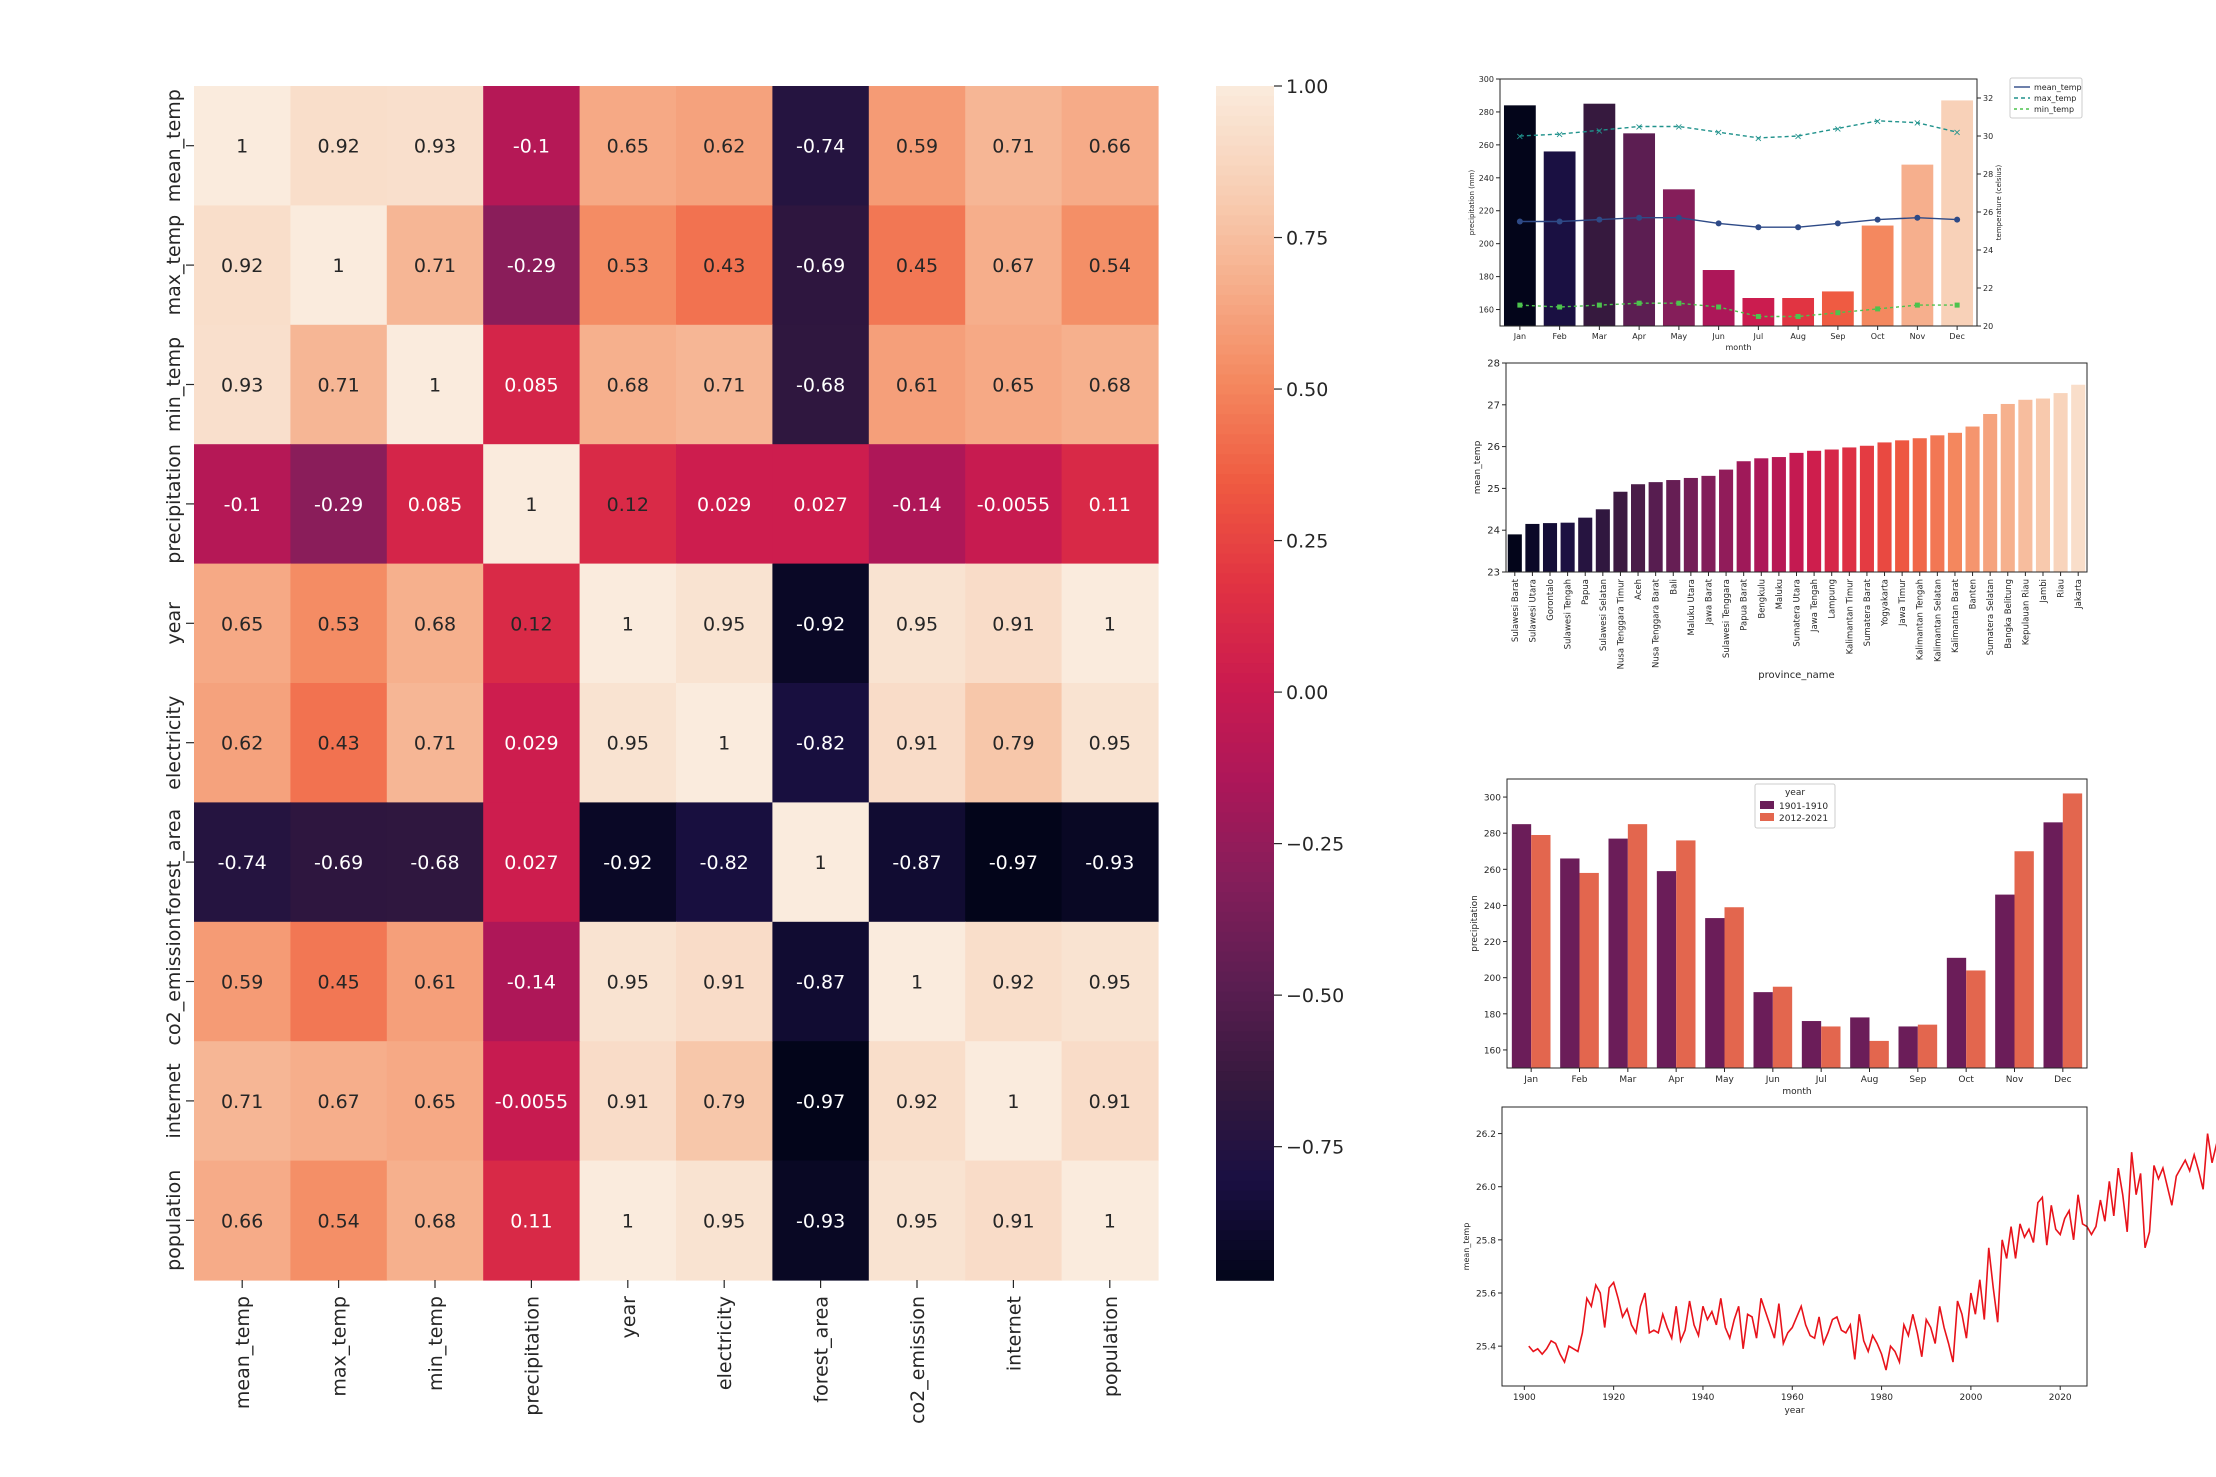 This screenshot has width=2216, height=1477. Describe the element at coordinates (531, 983) in the screenshot. I see `heatmap-cell-label: -0.14` at that location.